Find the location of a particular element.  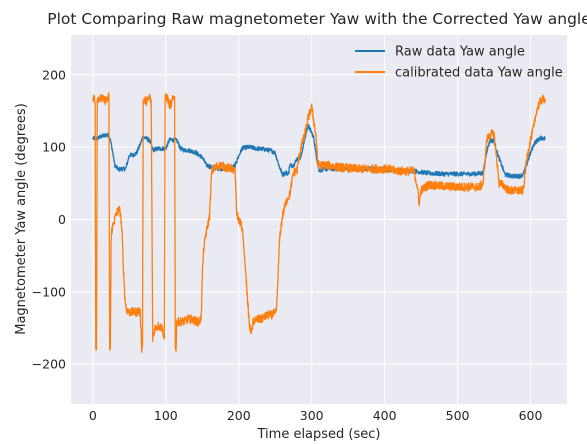

x-tick-label: 500 is located at coordinates (458, 415).